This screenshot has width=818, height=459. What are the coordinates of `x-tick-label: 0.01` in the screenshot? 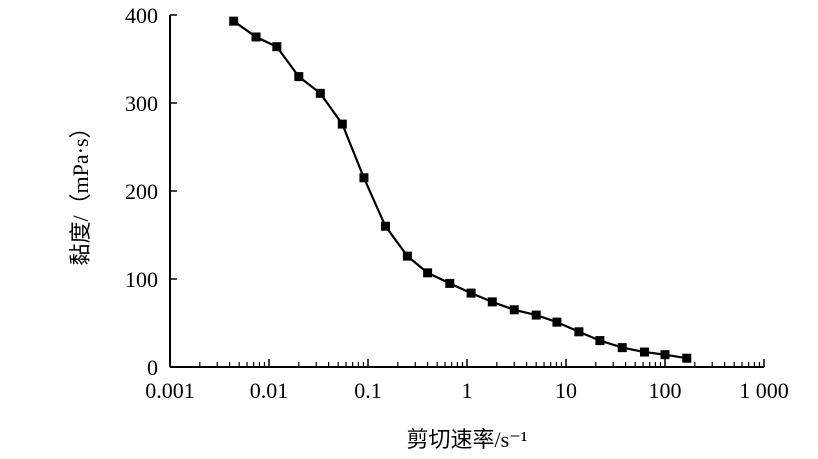 It's located at (269, 390).